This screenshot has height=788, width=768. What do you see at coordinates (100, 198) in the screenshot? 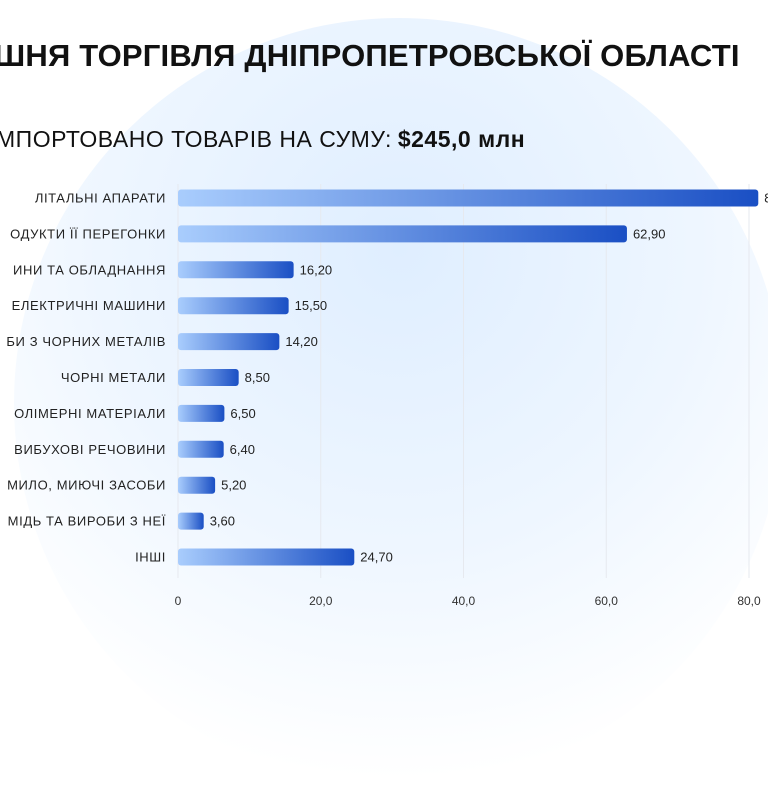
I see `category-label: ЛІТАЛЬНІ АПАРАТИ` at bounding box center [100, 198].